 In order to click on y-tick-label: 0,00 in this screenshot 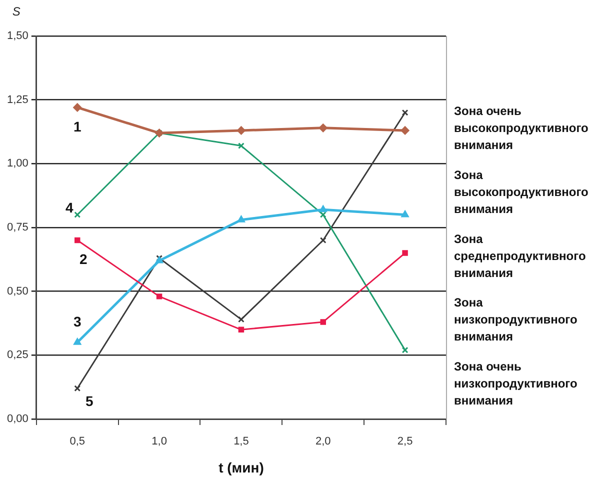, I will do `click(17, 419)`.